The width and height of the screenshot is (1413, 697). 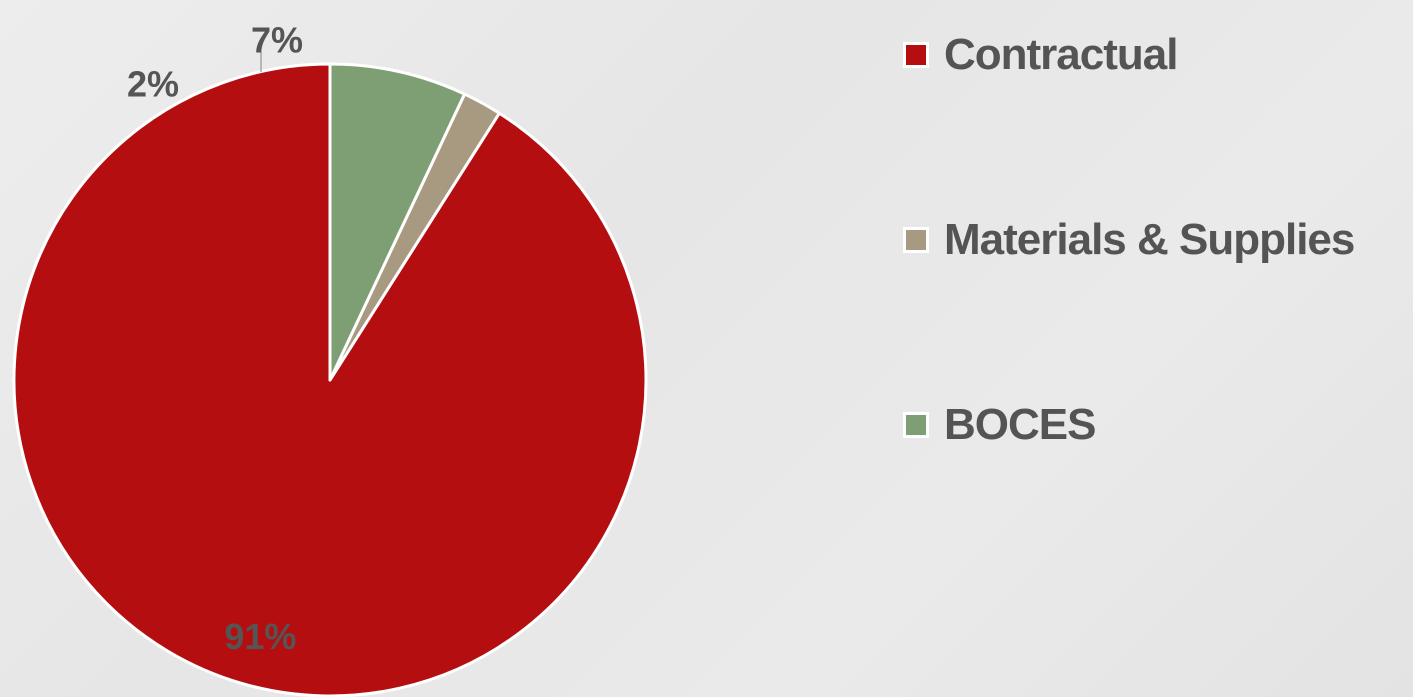 I want to click on legend-label-materials-supplies: Materials & Supplies, so click(x=1149, y=239).